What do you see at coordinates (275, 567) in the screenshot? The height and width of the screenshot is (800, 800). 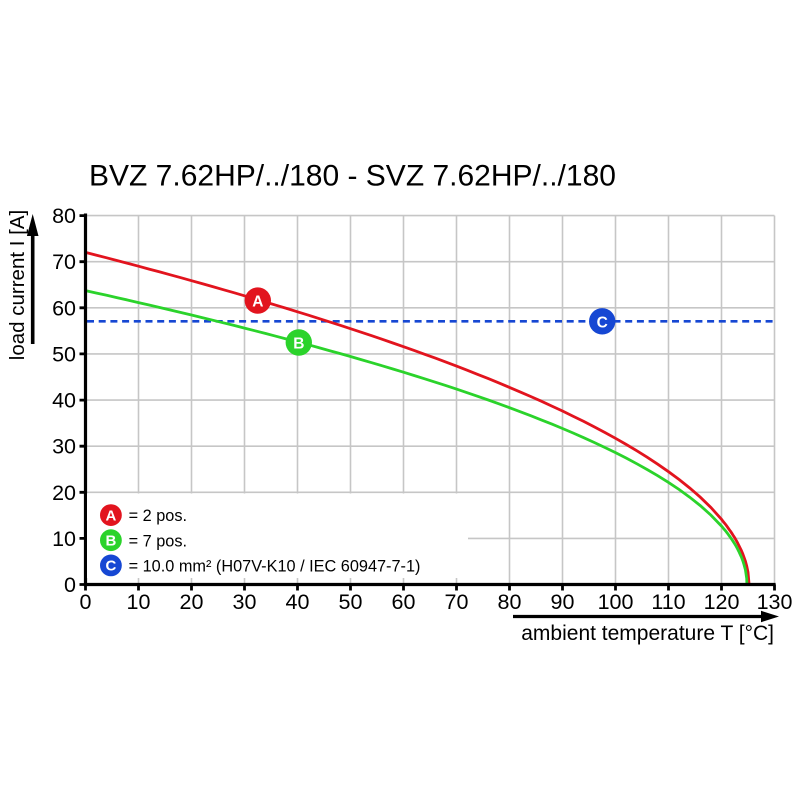 I see `svg-text:= 10.0 mm² (H07V-K10 / IEC 609: = 10.0 mm² (H07V-K10 / IEC 60947-7-1)` at bounding box center [275, 567].